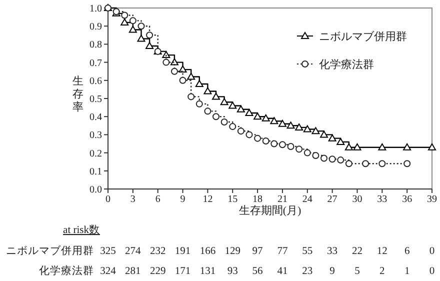  Describe the element at coordinates (96, 154) in the screenshot. I see `y-tick-label: 0.2` at that location.